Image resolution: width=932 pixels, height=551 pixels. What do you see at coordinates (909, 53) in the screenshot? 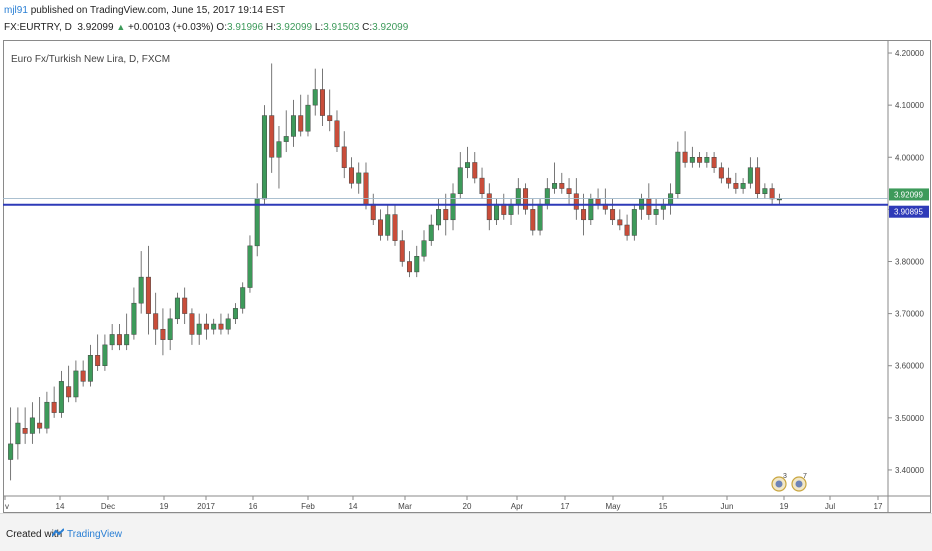
I see `y-tick-label: 4.20000` at bounding box center [909, 53].